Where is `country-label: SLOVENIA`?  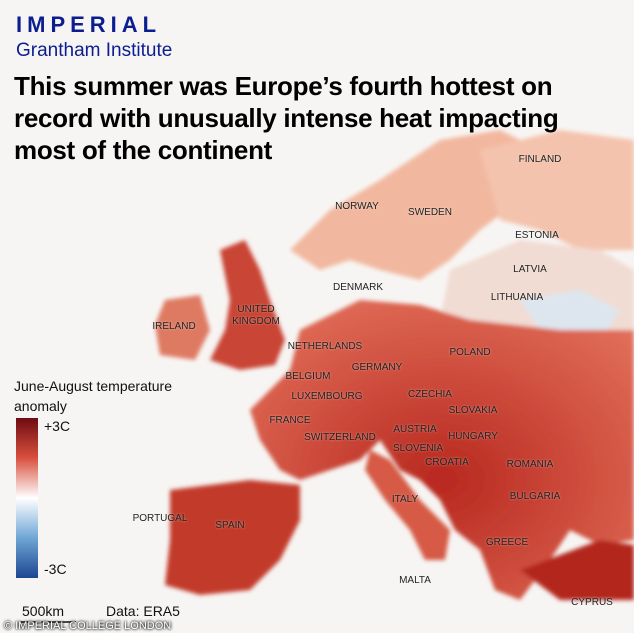
country-label: SLOVENIA is located at coordinates (418, 448).